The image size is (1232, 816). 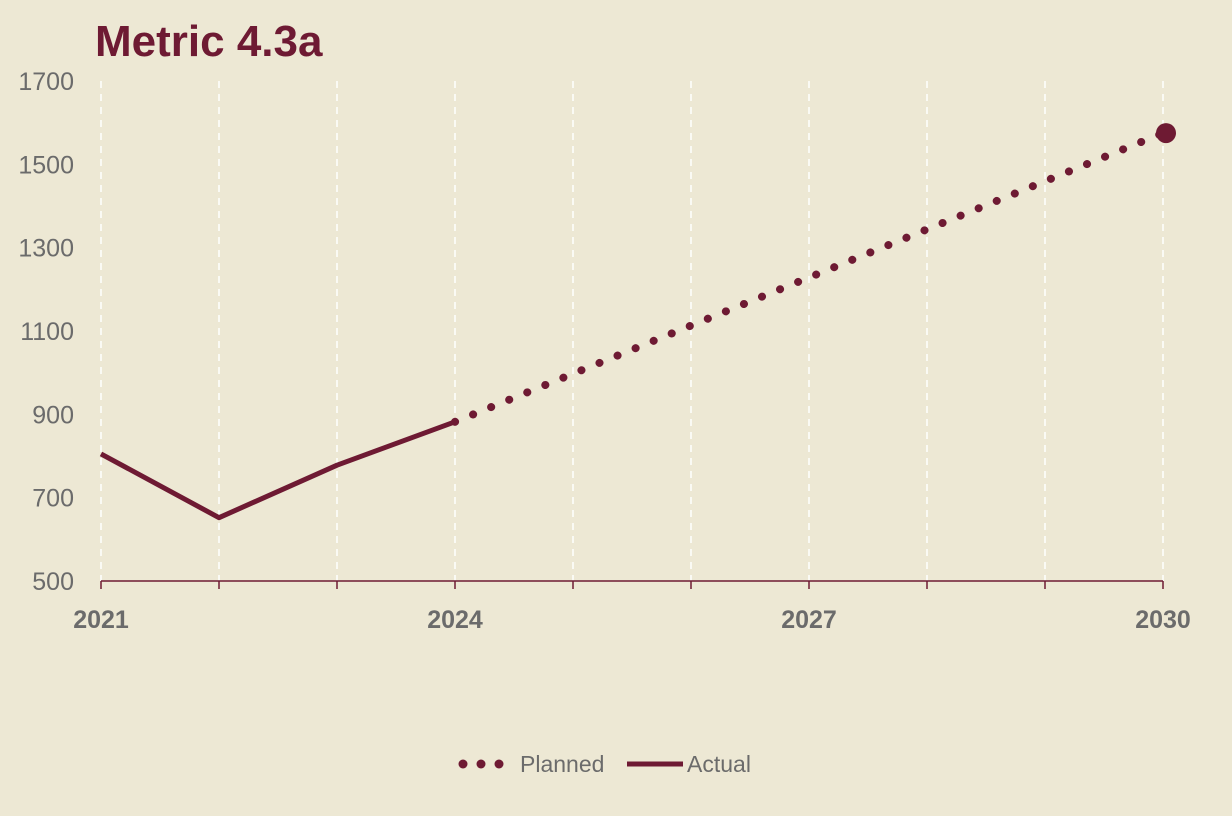 What do you see at coordinates (46, 165) in the screenshot?
I see `y-tick-label: 1500` at bounding box center [46, 165].